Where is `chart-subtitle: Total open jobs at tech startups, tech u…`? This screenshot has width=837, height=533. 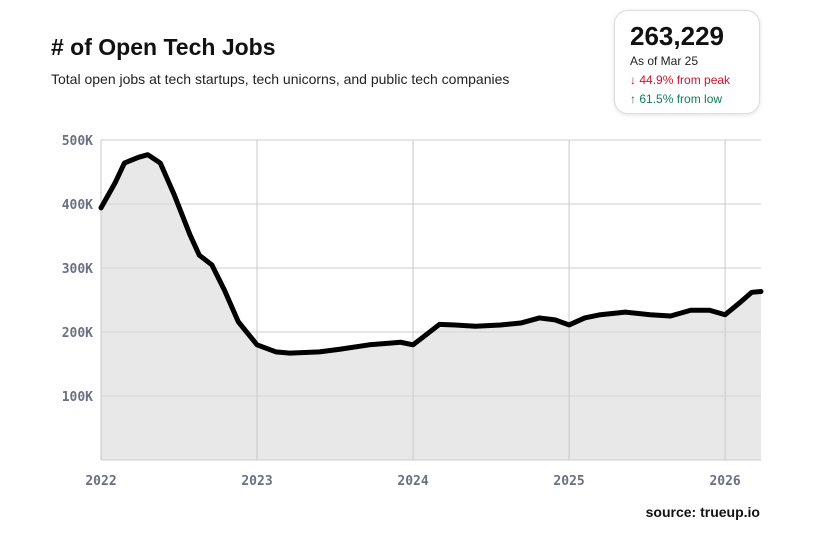 chart-subtitle: Total open jobs at tech startups, tech u… is located at coordinates (280, 79).